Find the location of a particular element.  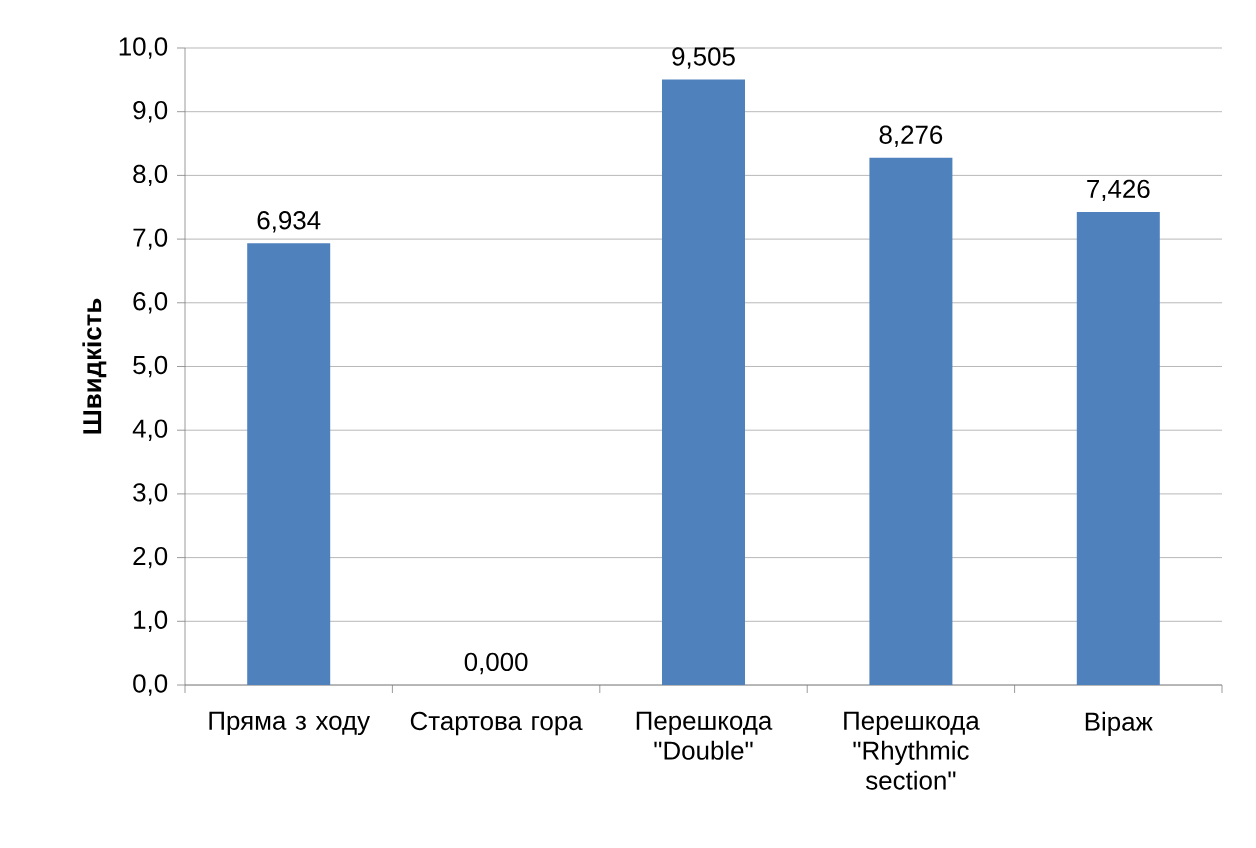

y-tick-label: 7,0 is located at coordinates (150, 239).